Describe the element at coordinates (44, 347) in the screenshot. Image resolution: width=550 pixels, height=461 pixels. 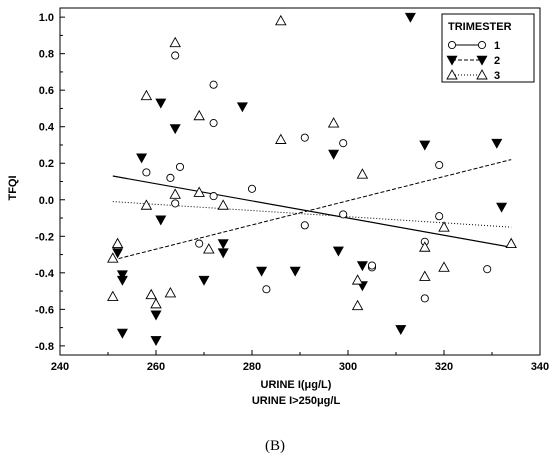
I see `y-tick-label: -0.8` at that location.